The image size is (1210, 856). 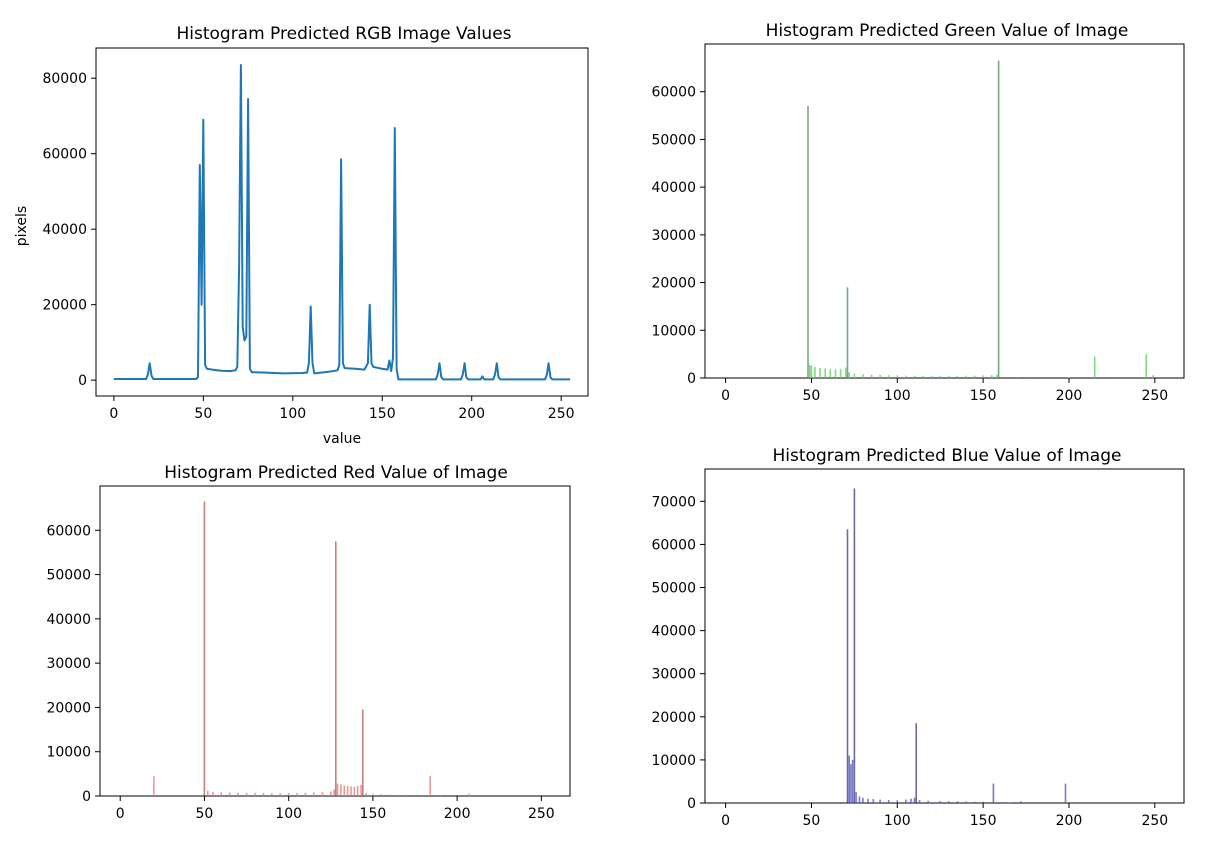 I want to click on y-axis-label: pixels, so click(x=22, y=226).